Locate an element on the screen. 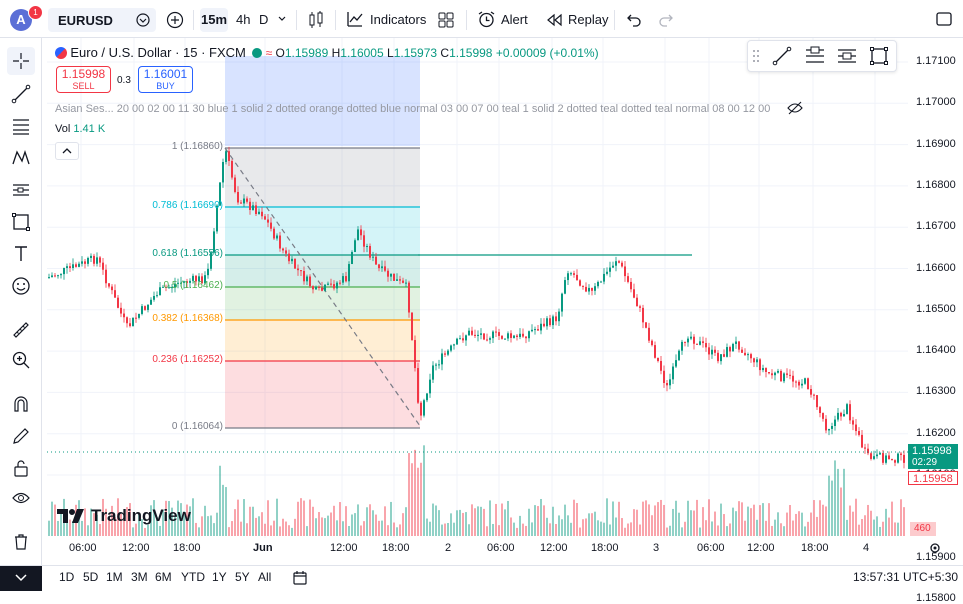  symbol-search: EURUSD is located at coordinates (102, 20).